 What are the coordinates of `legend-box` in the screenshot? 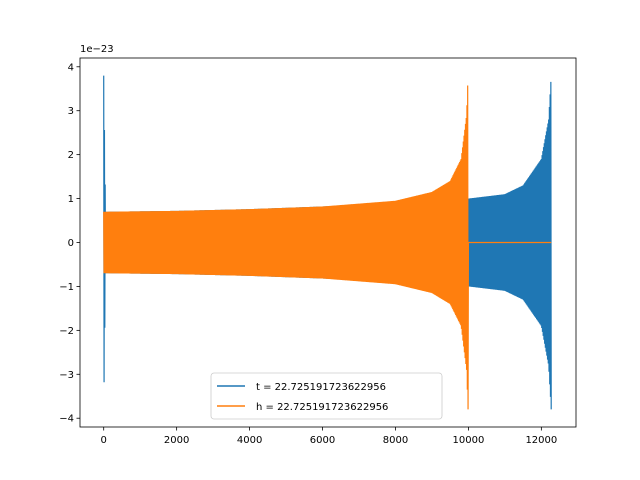 It's located at (326, 396).